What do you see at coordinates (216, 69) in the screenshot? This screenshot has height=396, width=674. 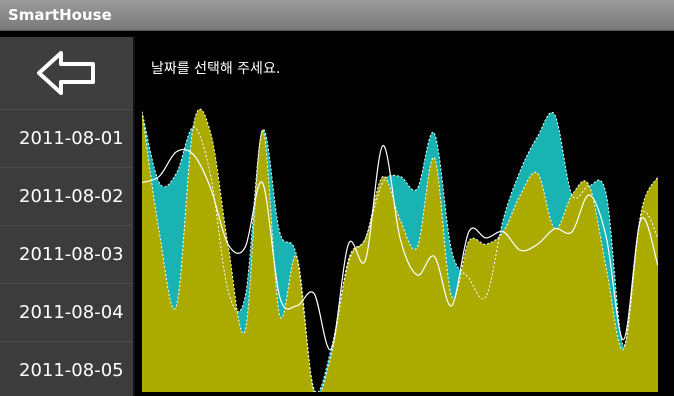 I see `select-date-hint: 날짜를 선택해 주세요.` at bounding box center [216, 69].